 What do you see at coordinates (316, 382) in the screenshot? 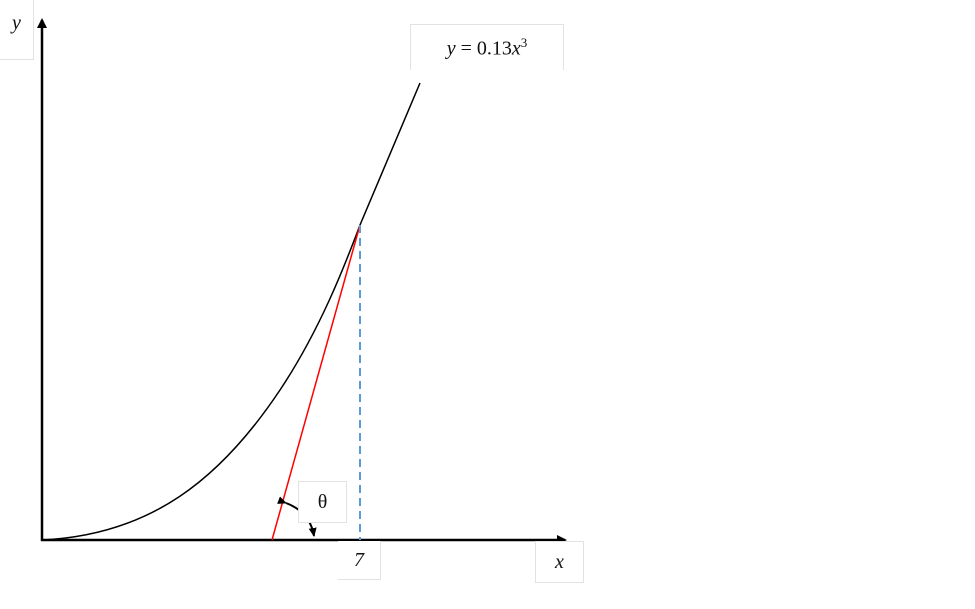
I see `tangent-line` at bounding box center [316, 382].